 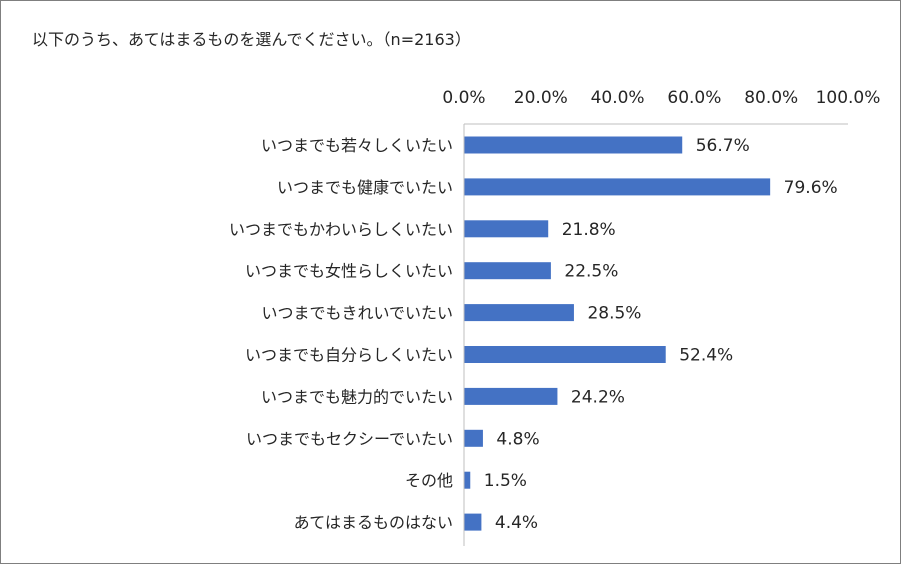 I want to click on category-label: いつまでもセクシーでいたい, so click(x=349, y=438).